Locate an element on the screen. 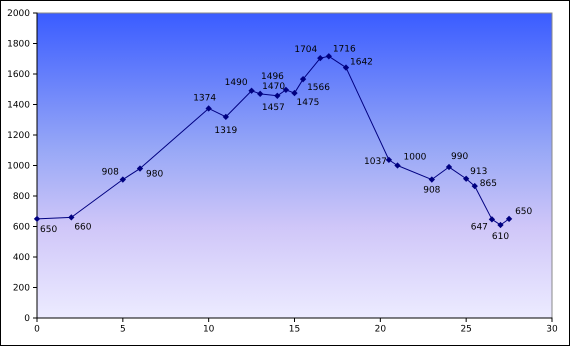 Image resolution: width=571 pixels, height=347 pixels. data-label: 1037 is located at coordinates (375, 161).